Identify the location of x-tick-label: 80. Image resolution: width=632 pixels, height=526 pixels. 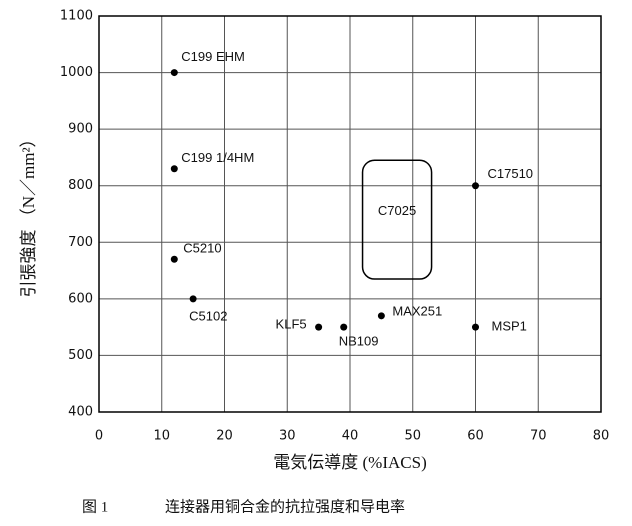
(601, 436).